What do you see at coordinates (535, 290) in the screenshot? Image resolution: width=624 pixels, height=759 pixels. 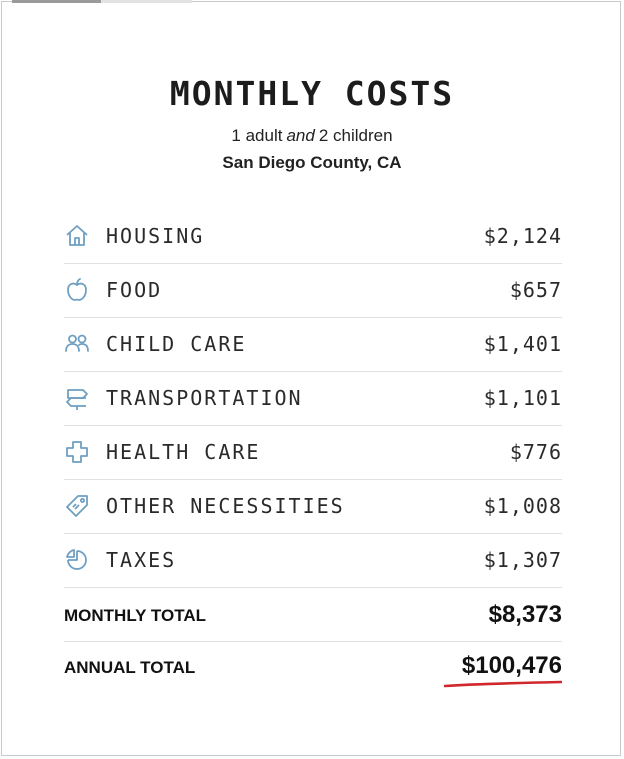 I see `cost-amount: $657` at bounding box center [535, 290].